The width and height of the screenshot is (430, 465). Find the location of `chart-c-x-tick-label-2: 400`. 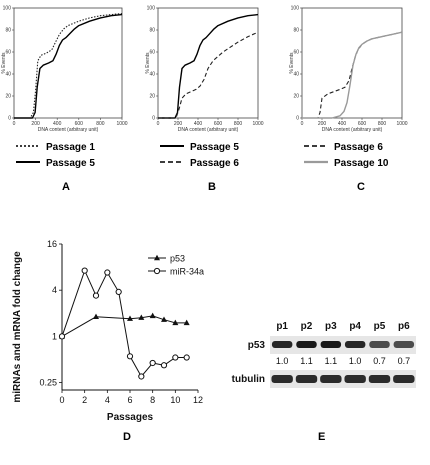

chart-c-x-tick-label-2: 400 is located at coordinates (342, 124).